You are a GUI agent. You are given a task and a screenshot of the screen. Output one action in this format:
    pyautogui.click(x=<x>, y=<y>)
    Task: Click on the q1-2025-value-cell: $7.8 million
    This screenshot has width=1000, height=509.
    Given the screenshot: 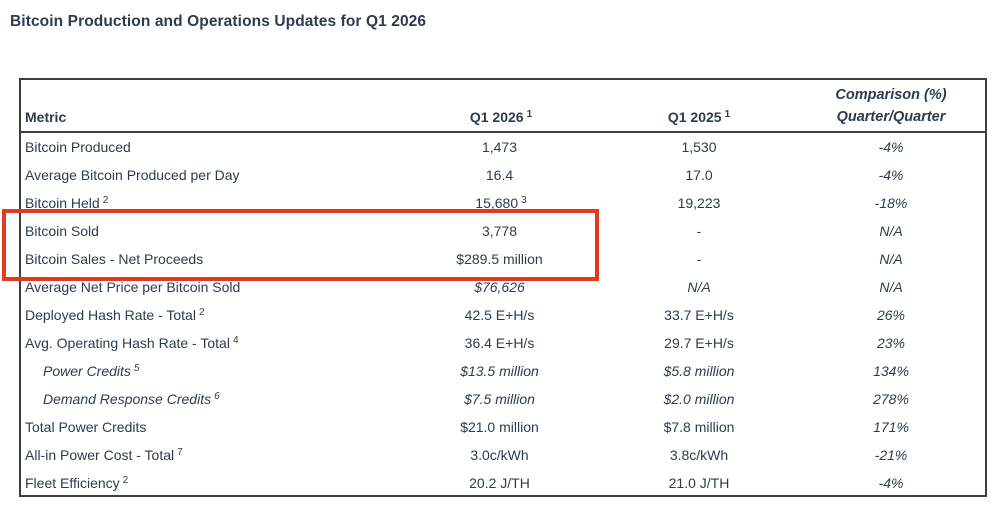 What is the action you would take?
    pyautogui.click(x=699, y=427)
    